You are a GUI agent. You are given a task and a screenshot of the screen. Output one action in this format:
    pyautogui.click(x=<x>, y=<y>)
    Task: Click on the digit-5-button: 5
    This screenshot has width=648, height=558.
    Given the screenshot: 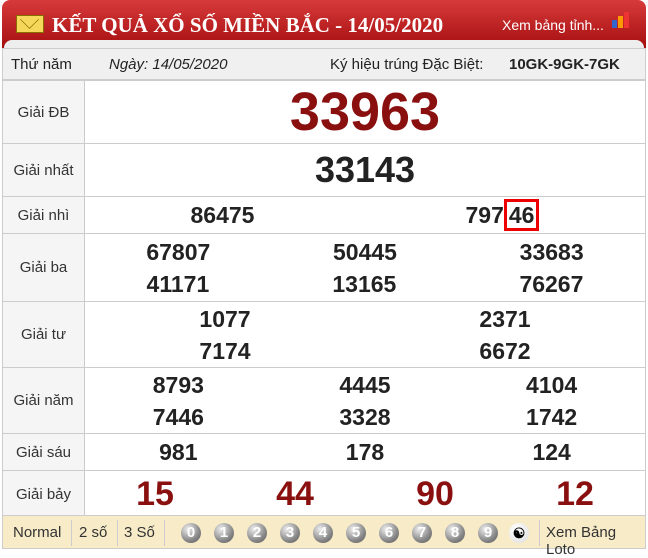 What is the action you would take?
    pyautogui.click(x=356, y=533)
    